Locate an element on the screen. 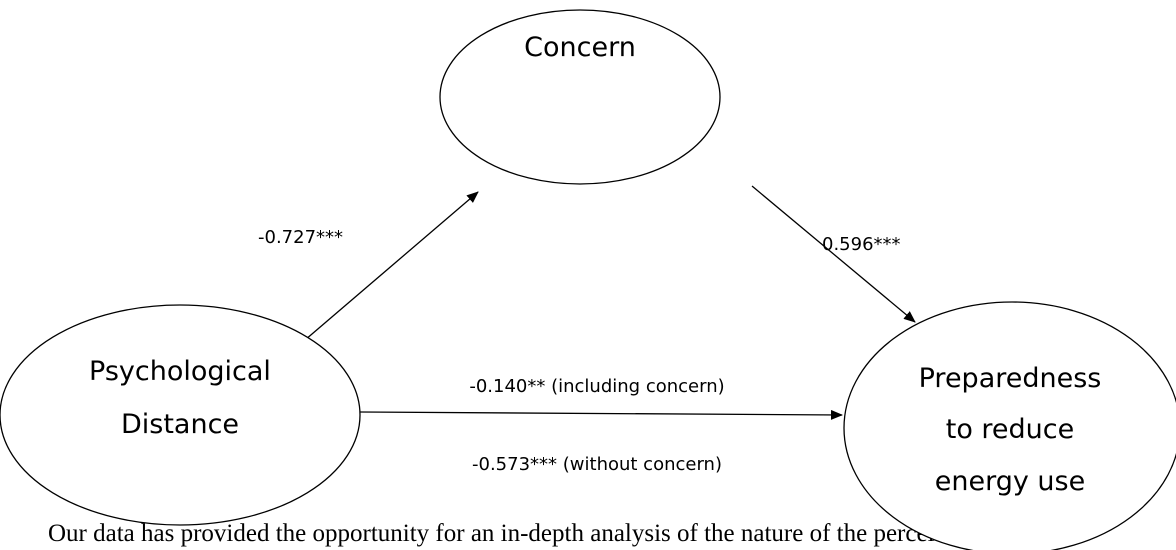  node-label: Distance is located at coordinates (180, 424).